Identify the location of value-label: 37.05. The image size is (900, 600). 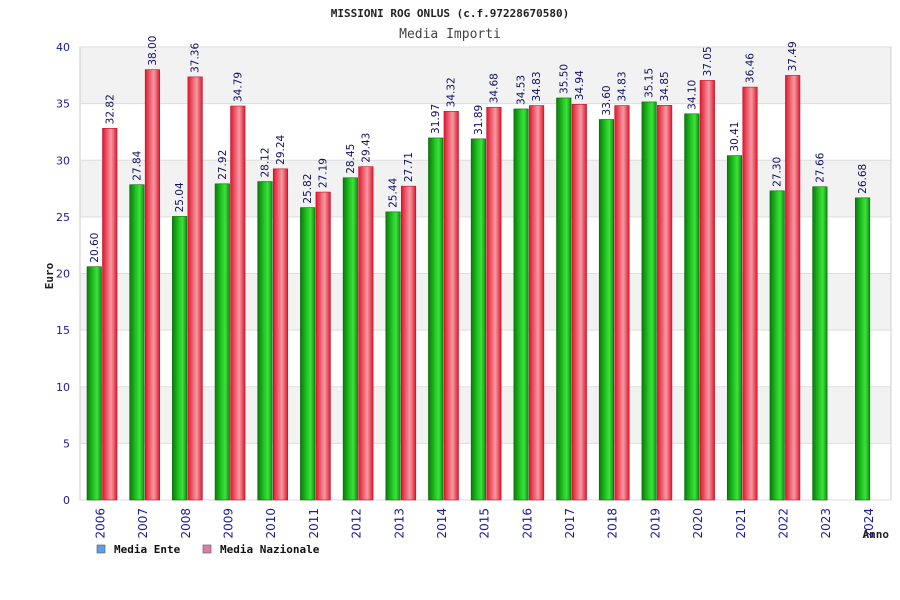
(708, 61).